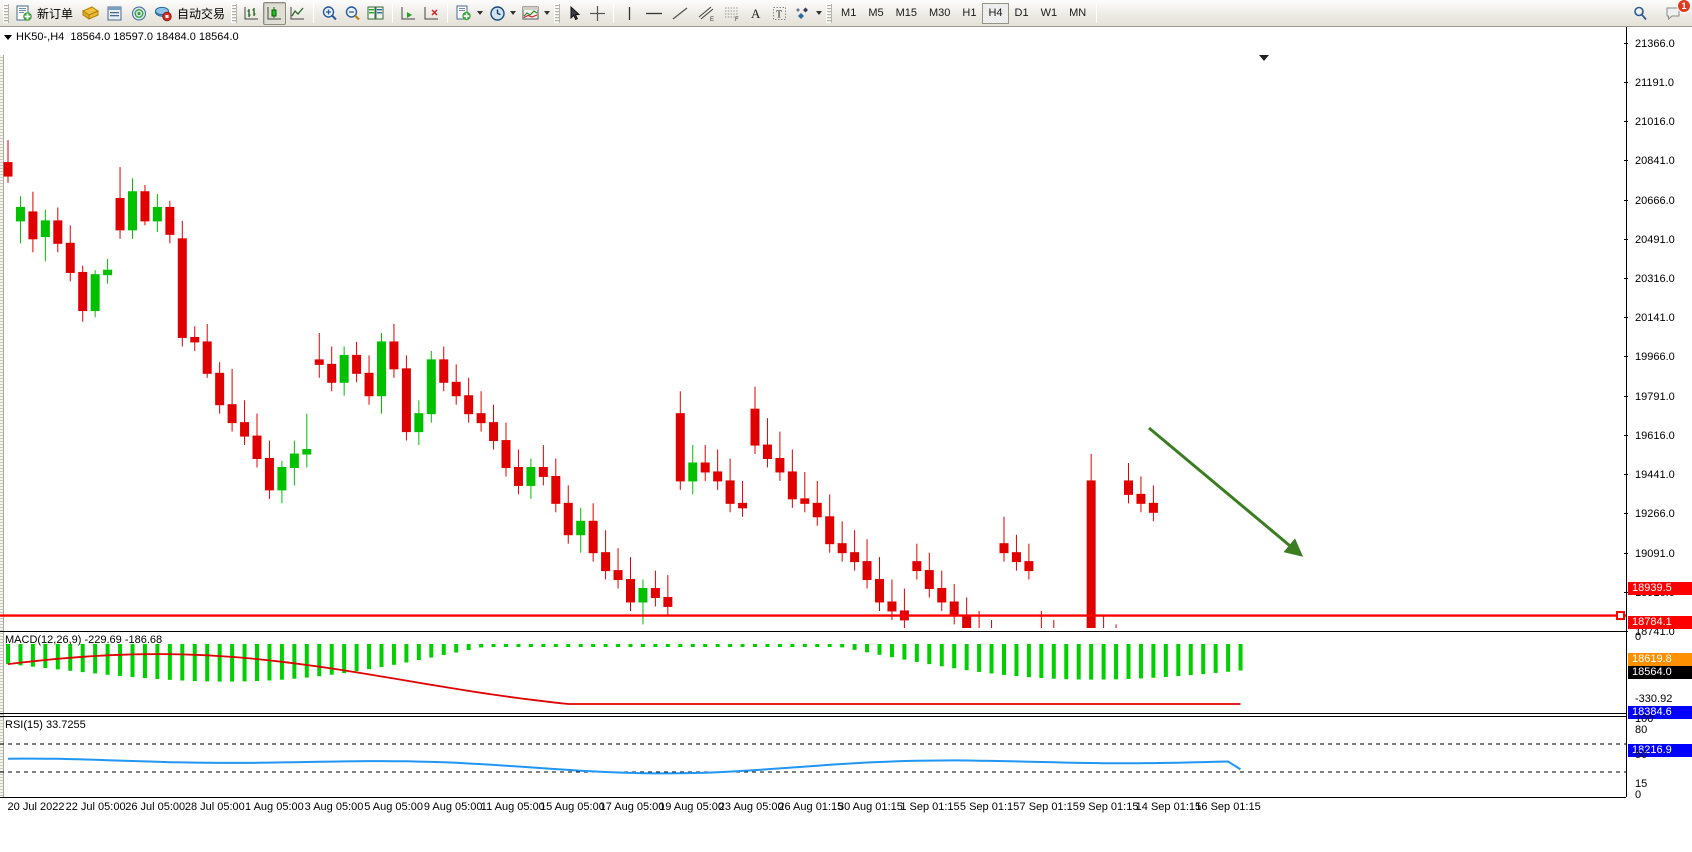  Describe the element at coordinates (989, 807) in the screenshot. I see `time-axis-tick: 5 Sep 01:15` at that location.